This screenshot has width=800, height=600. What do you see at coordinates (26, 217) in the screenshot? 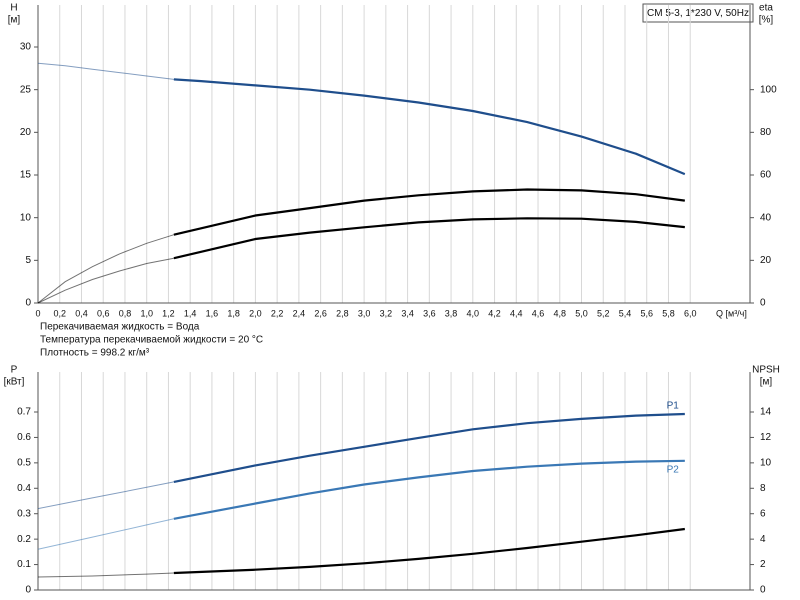
I see `y-tick-label: 10` at bounding box center [26, 217].